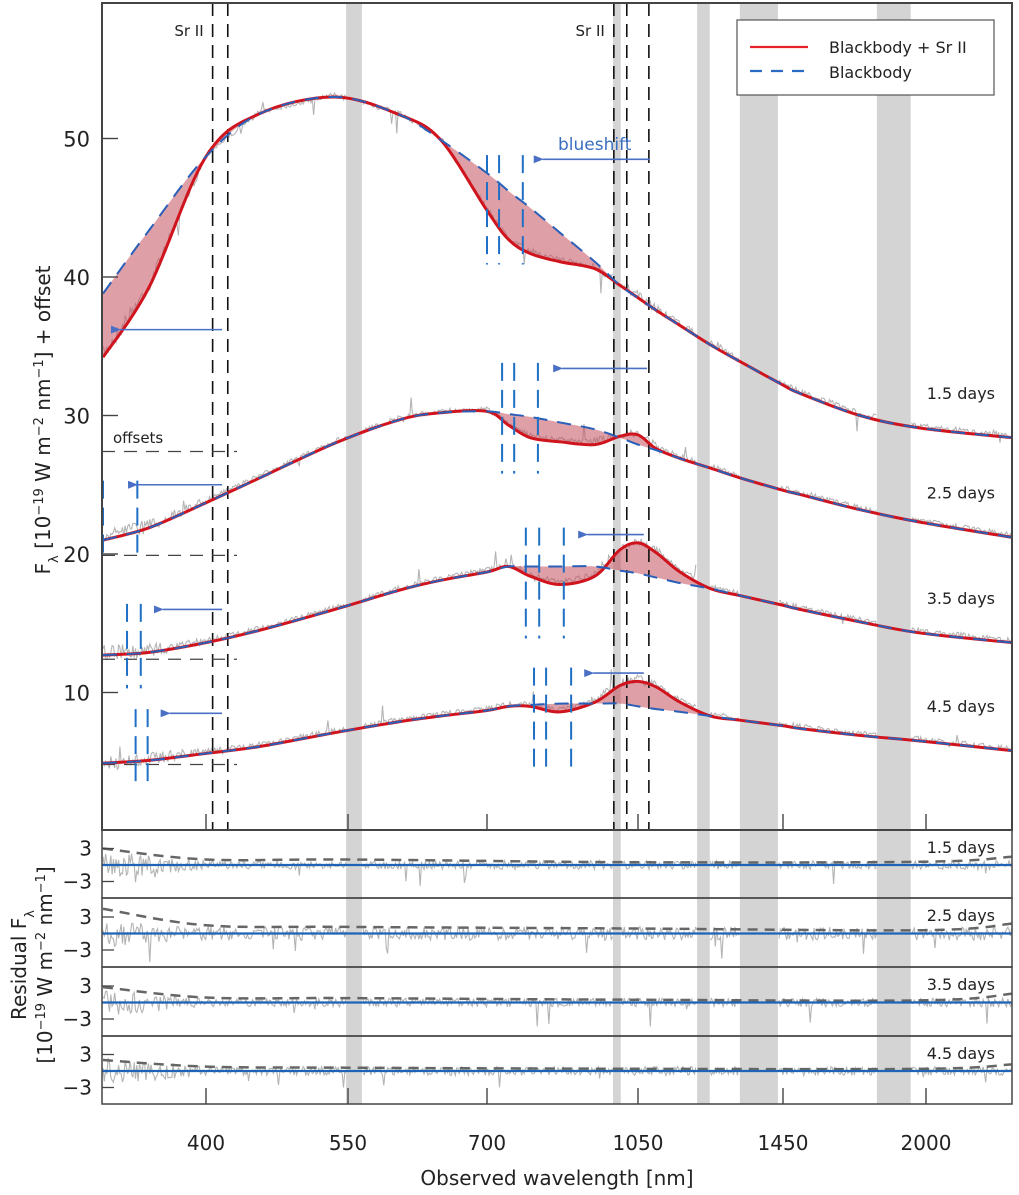  What do you see at coordinates (638, 1143) in the screenshot?
I see `x-tick-label: 1050` at bounding box center [638, 1143].